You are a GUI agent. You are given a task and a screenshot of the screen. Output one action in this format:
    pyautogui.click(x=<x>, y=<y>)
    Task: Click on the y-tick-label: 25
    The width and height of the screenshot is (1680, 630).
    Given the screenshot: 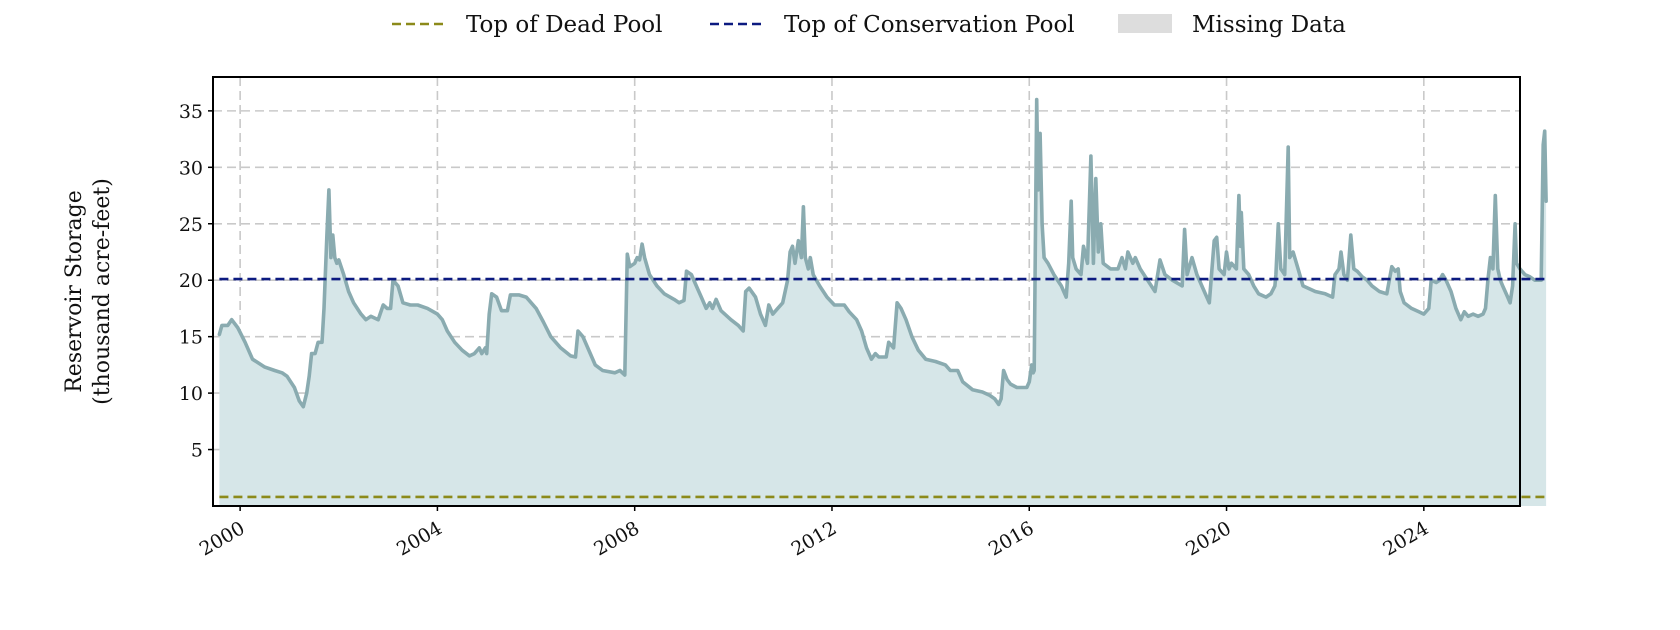 What is the action you would take?
    pyautogui.click(x=191, y=225)
    